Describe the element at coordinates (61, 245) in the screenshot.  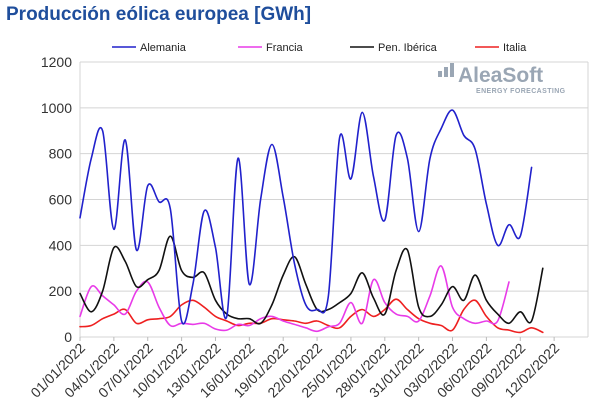
I see `y-tick-label: 400` at that location.